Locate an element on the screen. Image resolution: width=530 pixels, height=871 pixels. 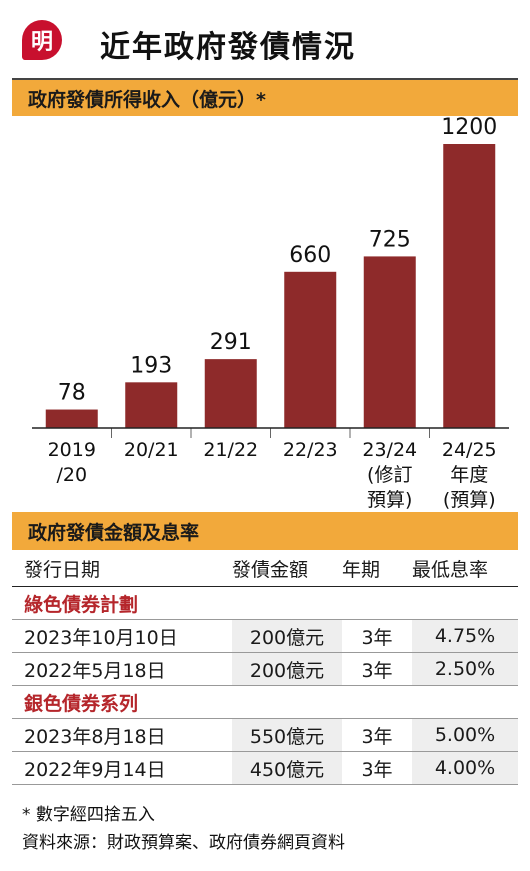
value-label-1: 193 is located at coordinates (151, 365).